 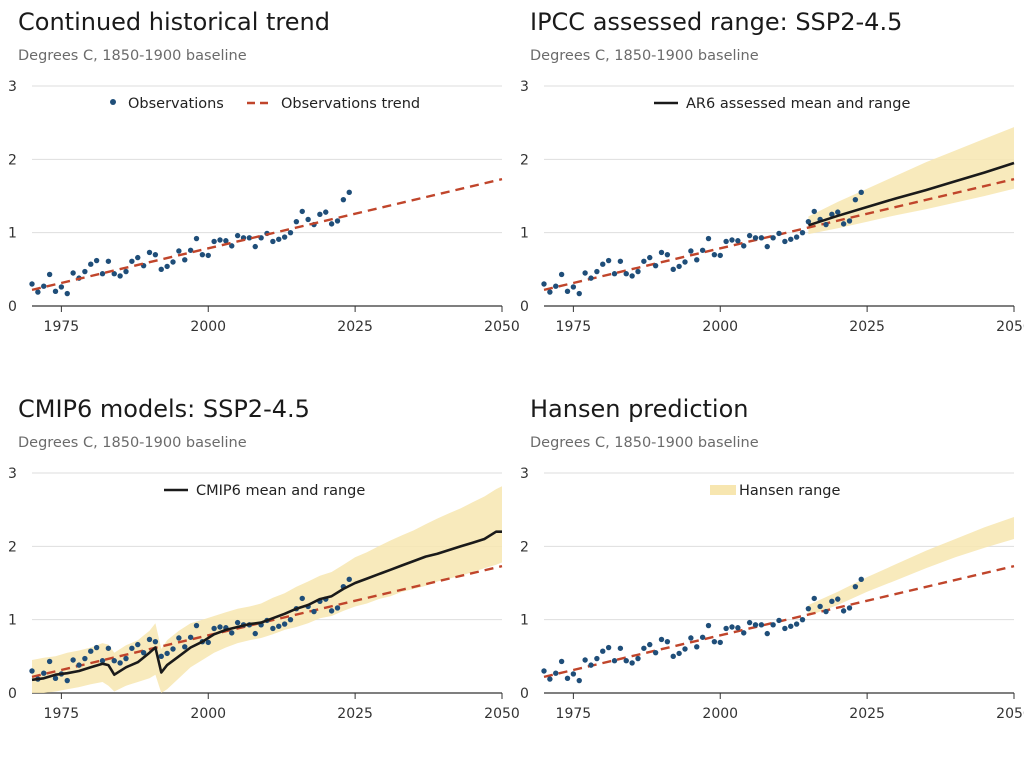 I want to click on panel-title: Hansen prediction, so click(x=639, y=409).